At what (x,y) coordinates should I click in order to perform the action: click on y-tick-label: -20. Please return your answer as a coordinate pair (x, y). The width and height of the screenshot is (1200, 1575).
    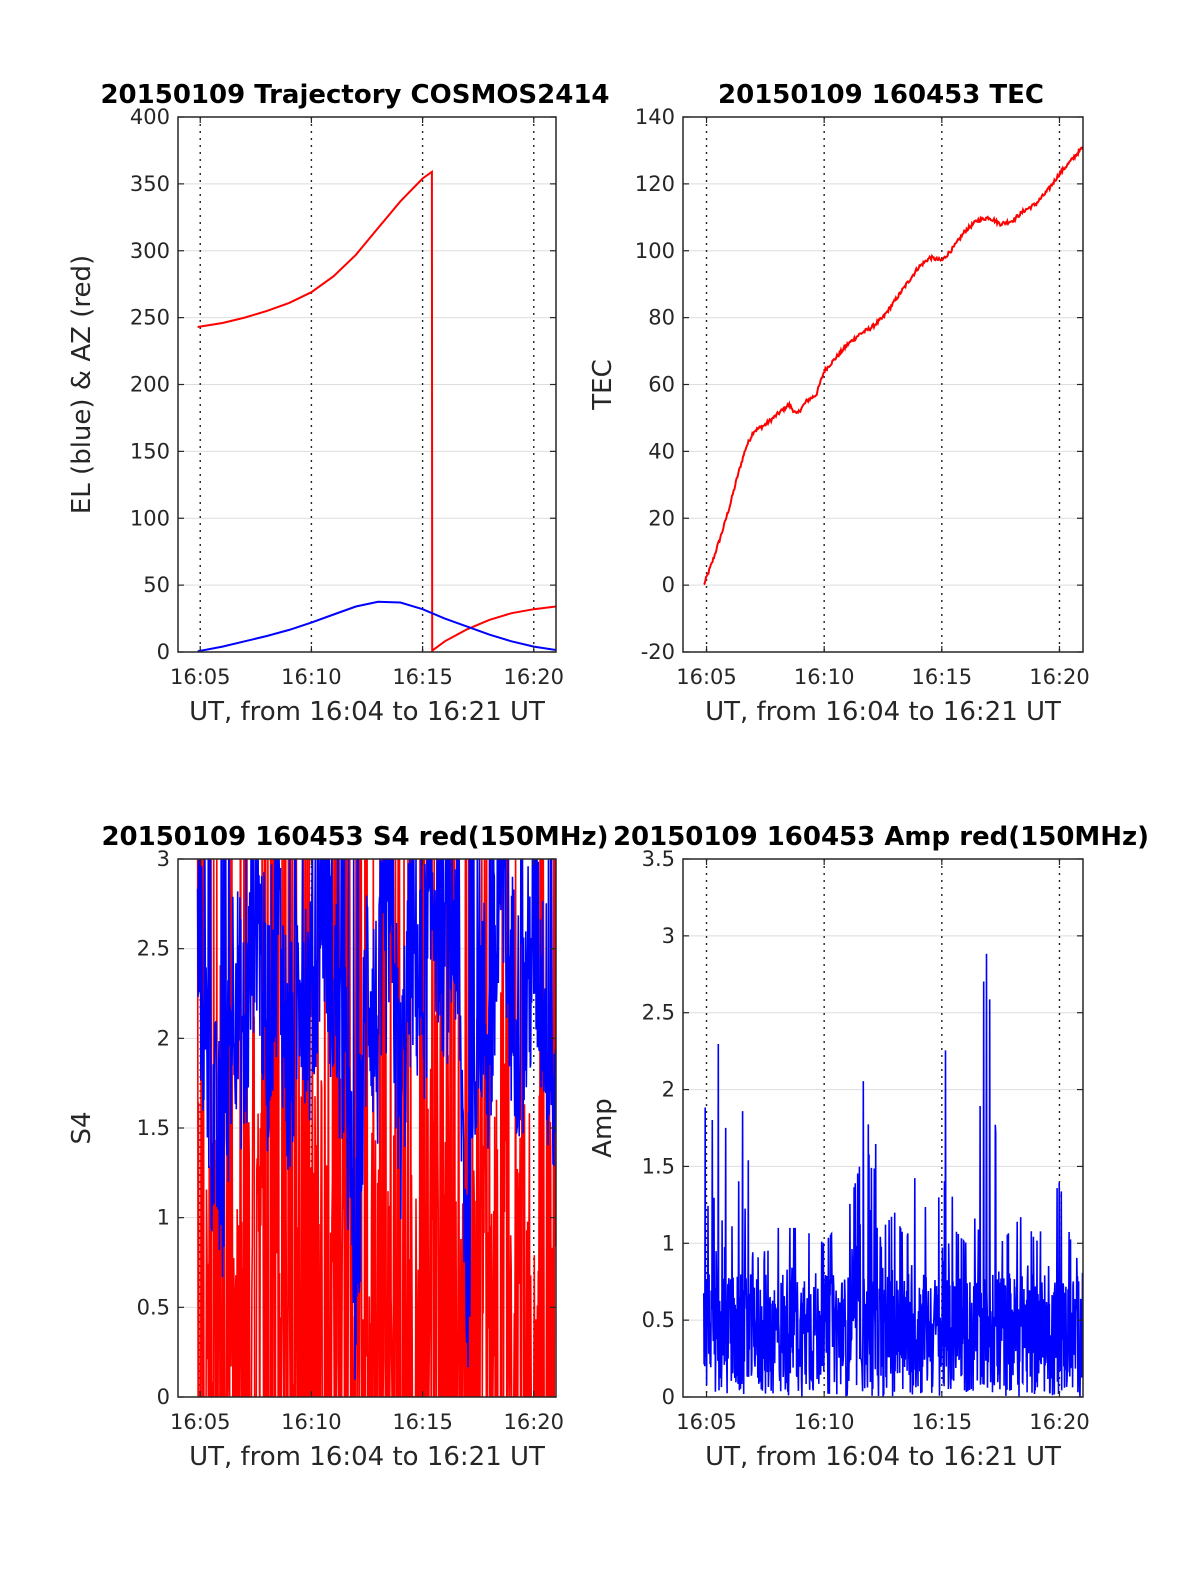
    Looking at the image, I should click on (658, 652).